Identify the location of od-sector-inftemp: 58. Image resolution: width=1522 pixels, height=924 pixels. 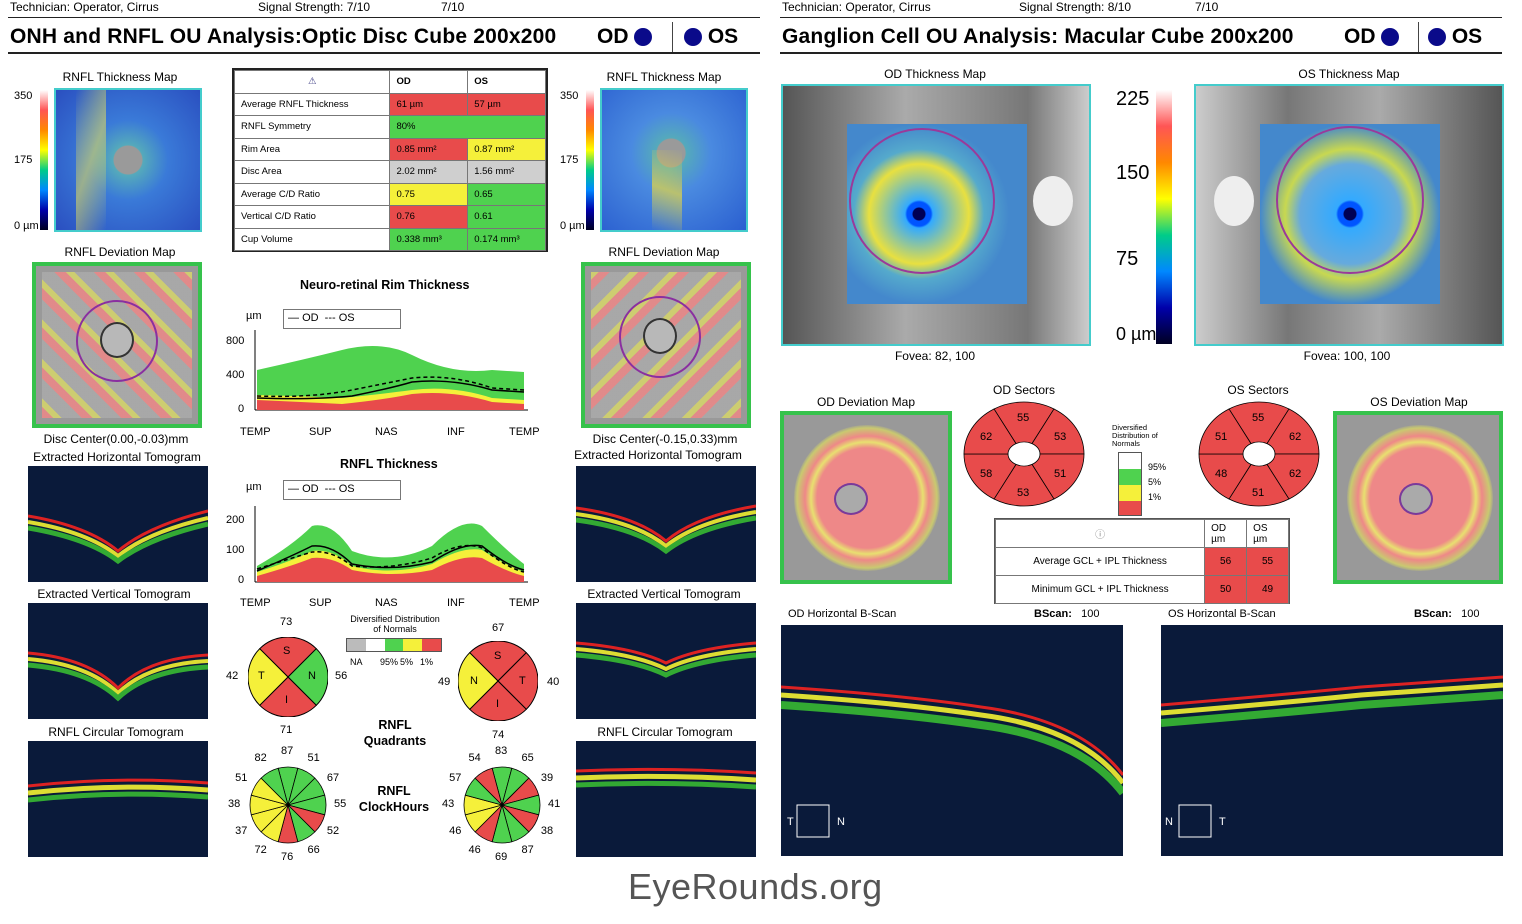
(986, 474).